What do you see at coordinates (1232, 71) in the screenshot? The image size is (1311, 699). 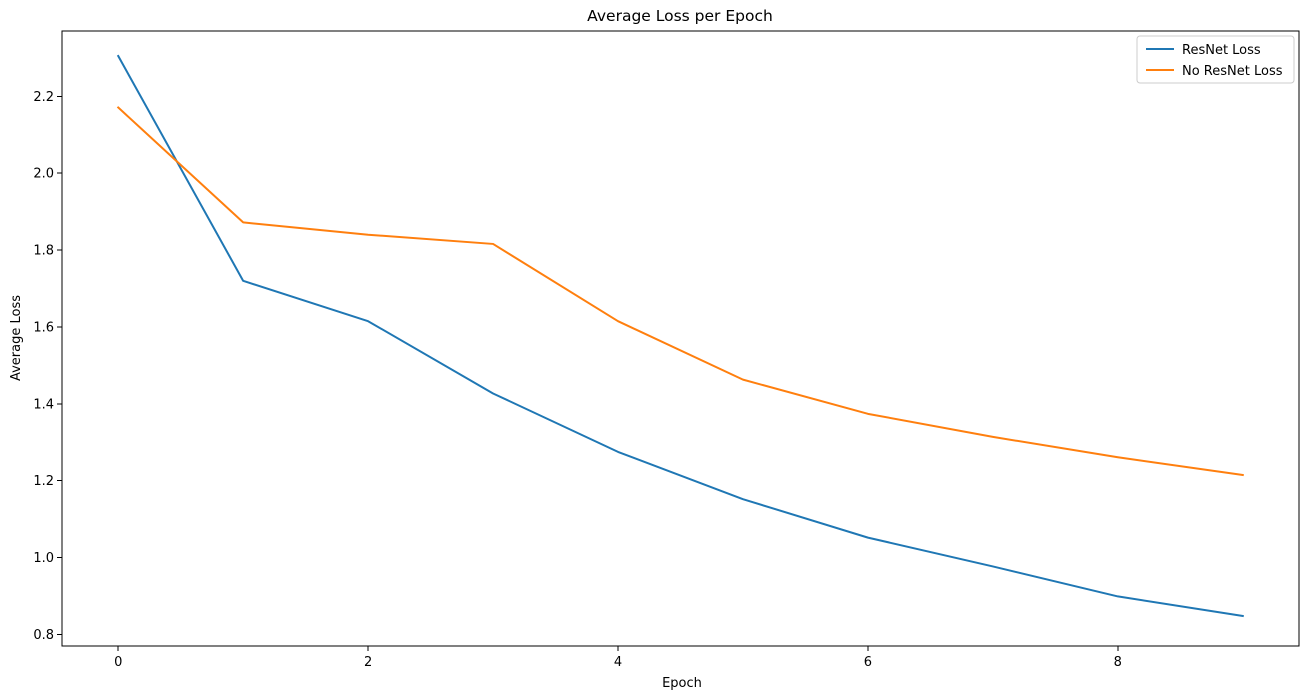 I see `legend-label-no-resnet-loss: No ResNet Loss` at bounding box center [1232, 71].